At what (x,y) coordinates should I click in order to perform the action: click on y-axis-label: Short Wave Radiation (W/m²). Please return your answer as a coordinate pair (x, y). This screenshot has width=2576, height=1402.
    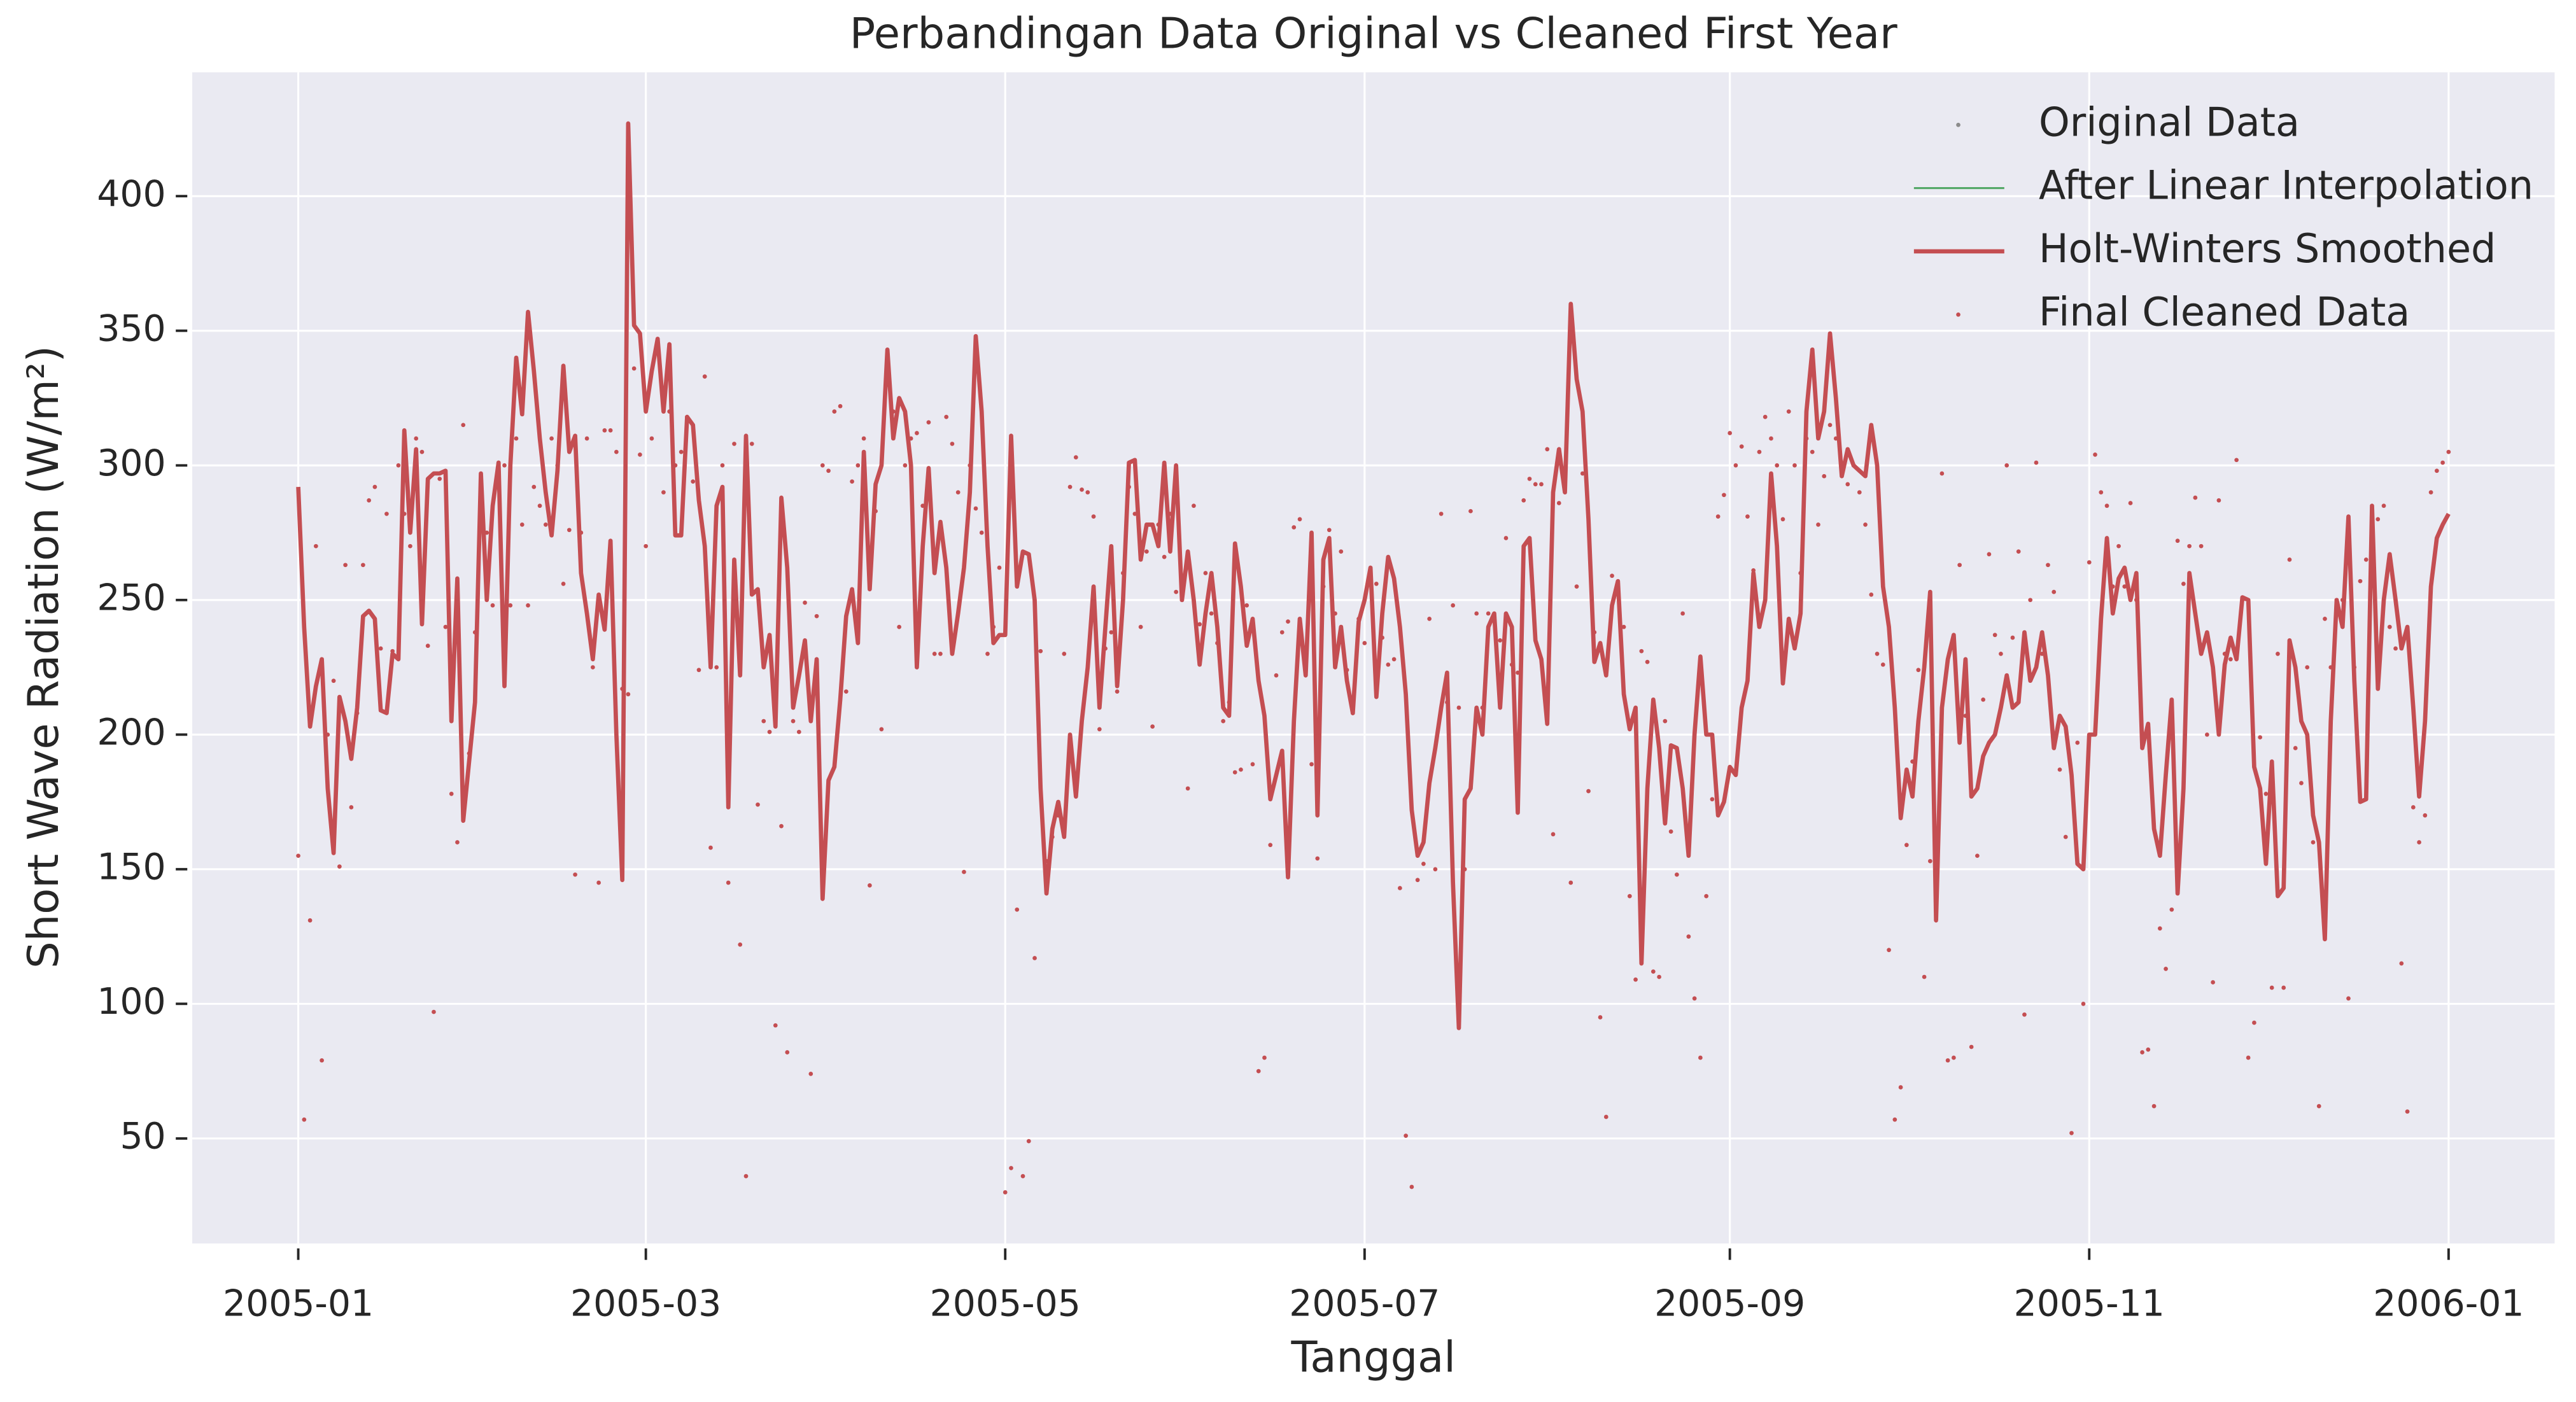
    Looking at the image, I should click on (43, 657).